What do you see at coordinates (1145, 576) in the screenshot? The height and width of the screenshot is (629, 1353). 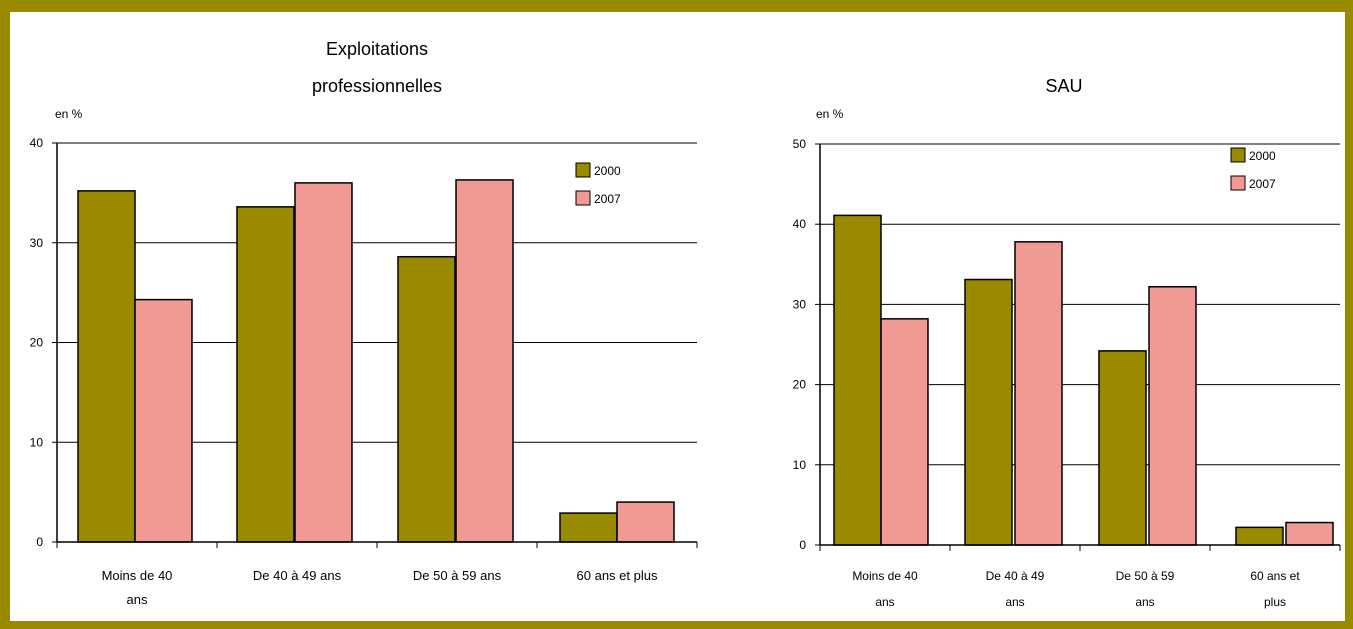 I see `x-tick-label: De 50 à 59` at bounding box center [1145, 576].